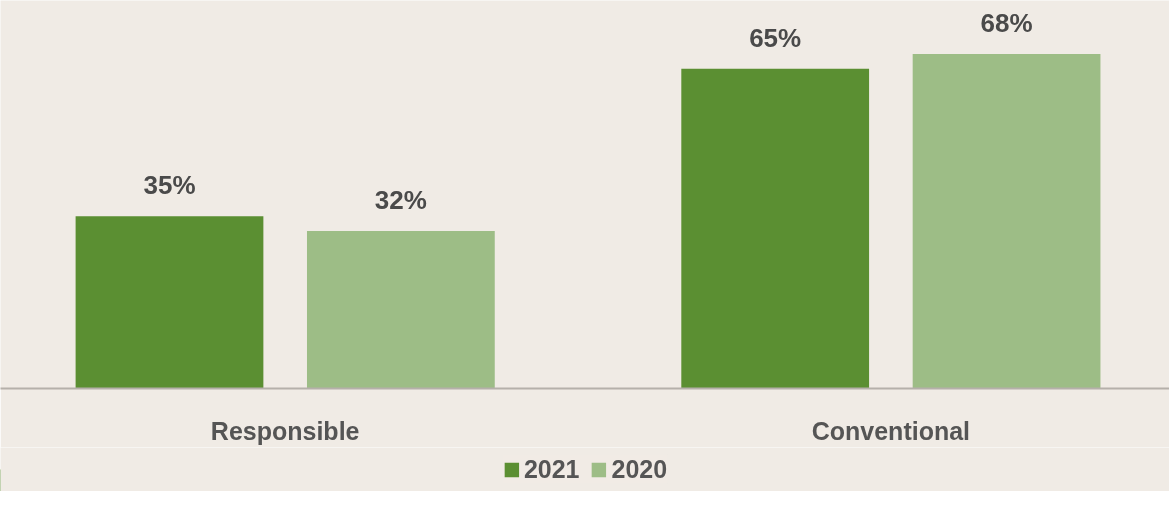 This screenshot has height=522, width=1169. I want to click on data-label: 65%, so click(775, 37).